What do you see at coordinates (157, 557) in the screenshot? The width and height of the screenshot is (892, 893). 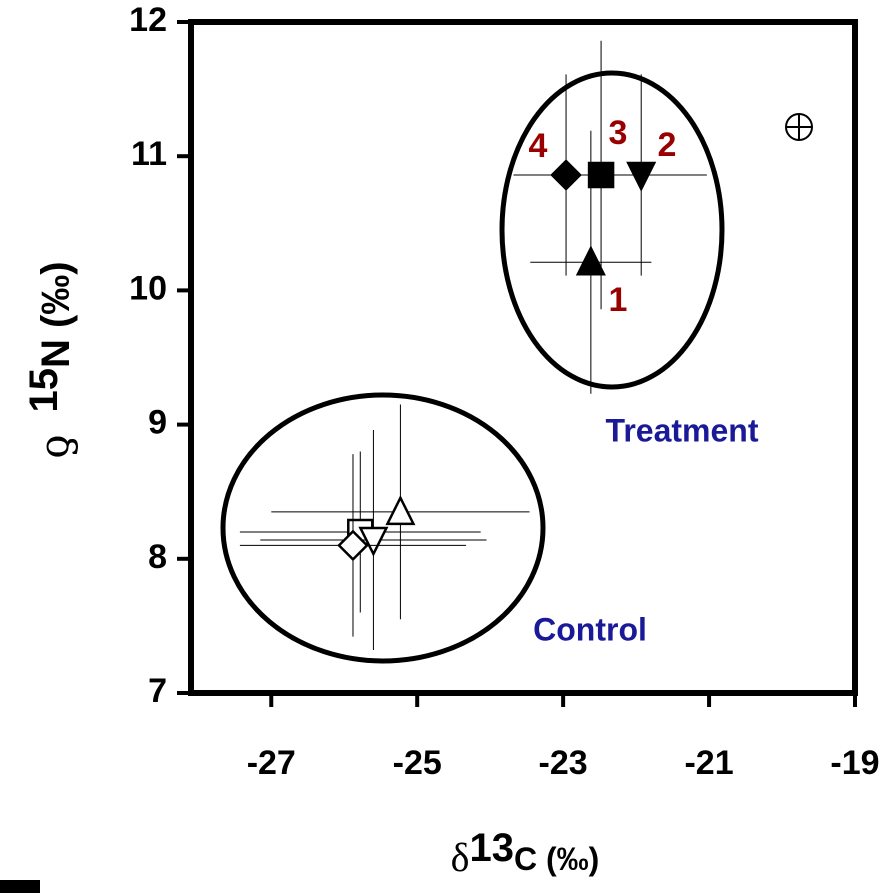 I see `y-tick-label: 8` at bounding box center [157, 557].